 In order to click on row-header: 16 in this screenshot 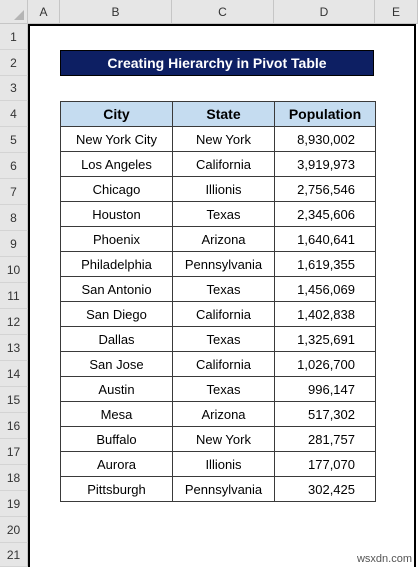, I will do `click(14, 426)`.